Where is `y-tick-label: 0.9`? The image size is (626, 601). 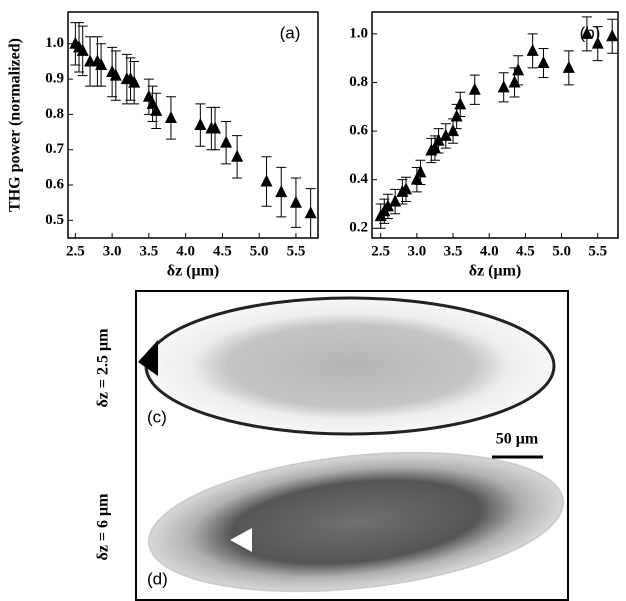 y-tick-label: 0.9 is located at coordinates (54, 79).